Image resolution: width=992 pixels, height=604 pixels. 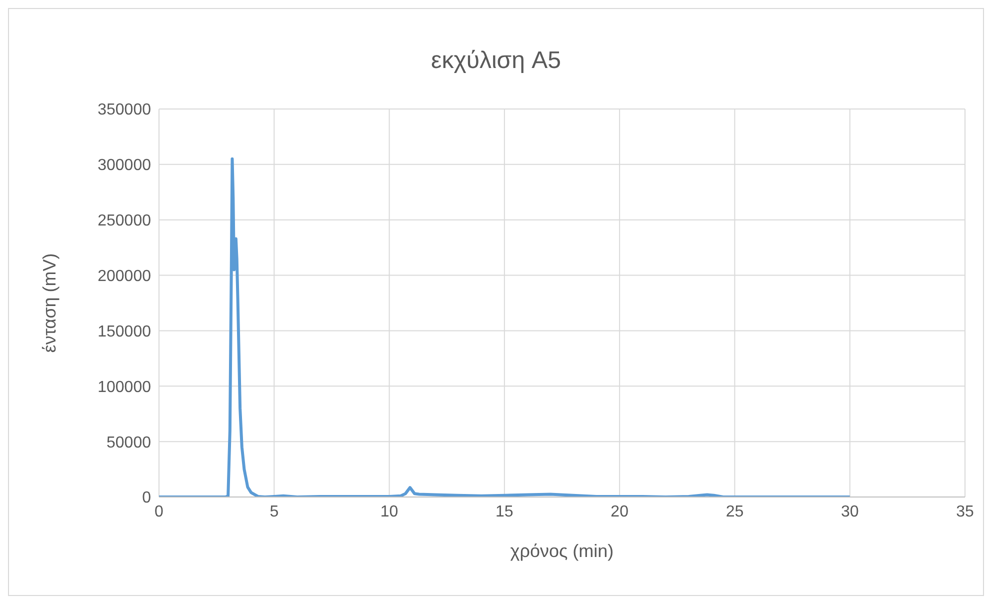 What do you see at coordinates (562, 551) in the screenshot?
I see `x-axis-title: χρόνος (min)` at bounding box center [562, 551].